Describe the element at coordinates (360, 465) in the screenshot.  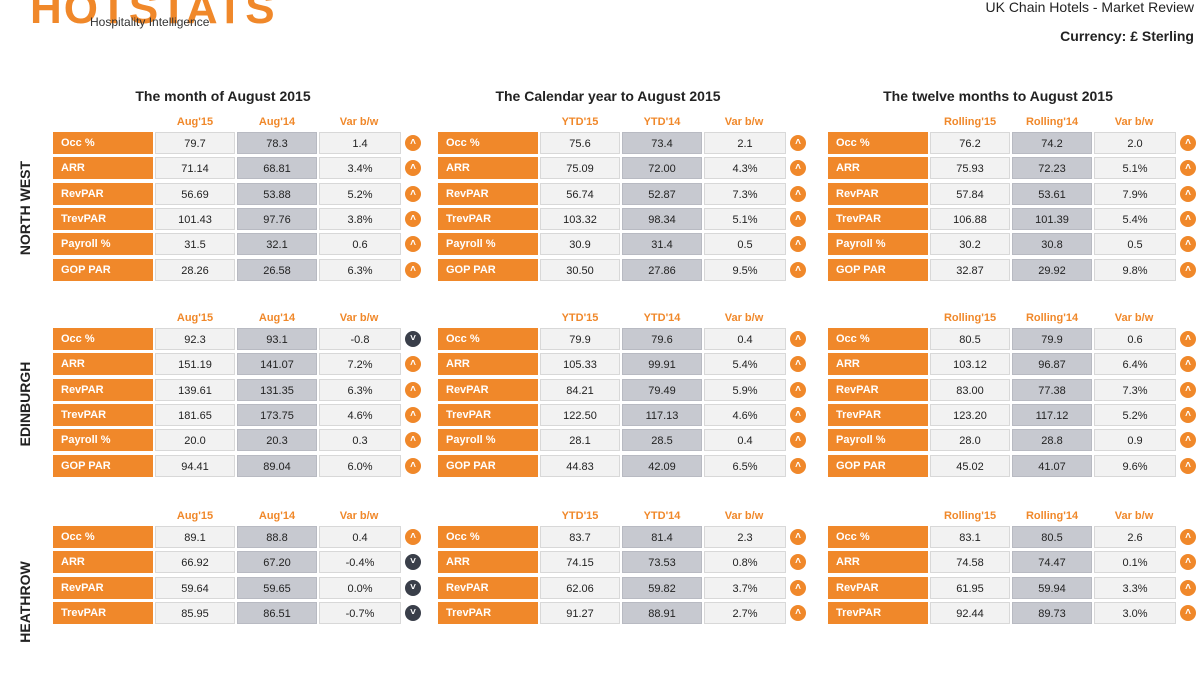
I see `variance-value: 6.0%` at that location.